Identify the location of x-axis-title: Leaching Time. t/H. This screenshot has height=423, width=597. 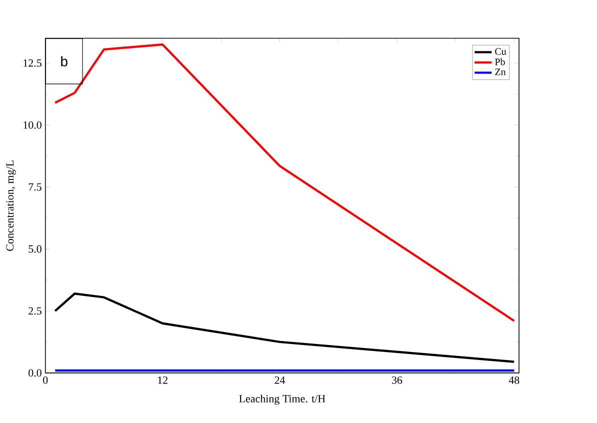
(282, 399).